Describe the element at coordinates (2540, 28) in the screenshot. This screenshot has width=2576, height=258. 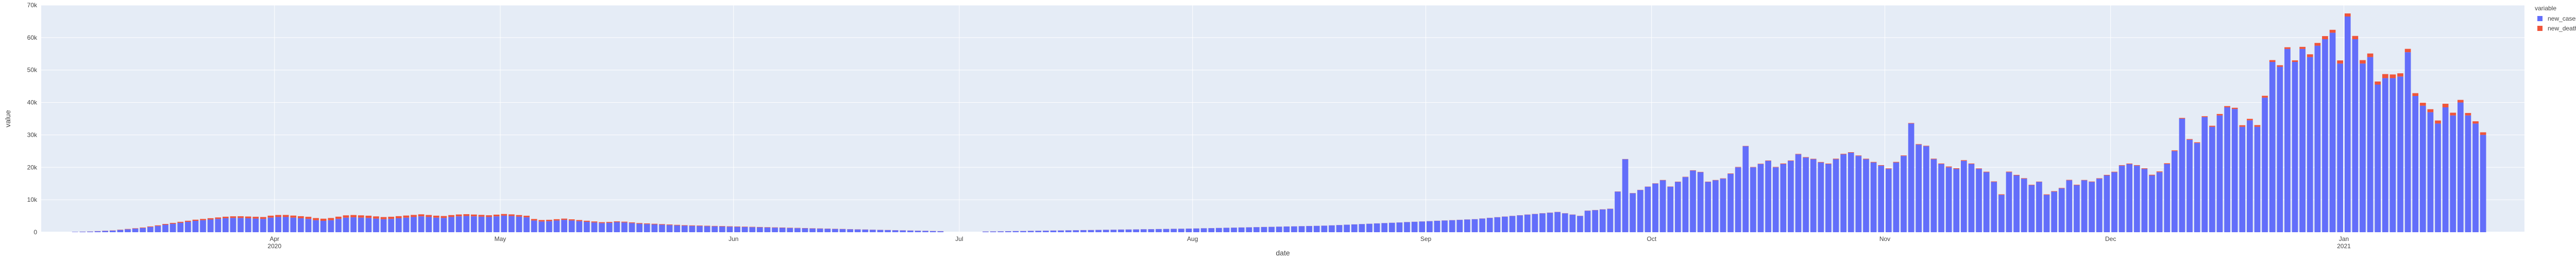
I see `legend-swatch-new-deaths` at that location.